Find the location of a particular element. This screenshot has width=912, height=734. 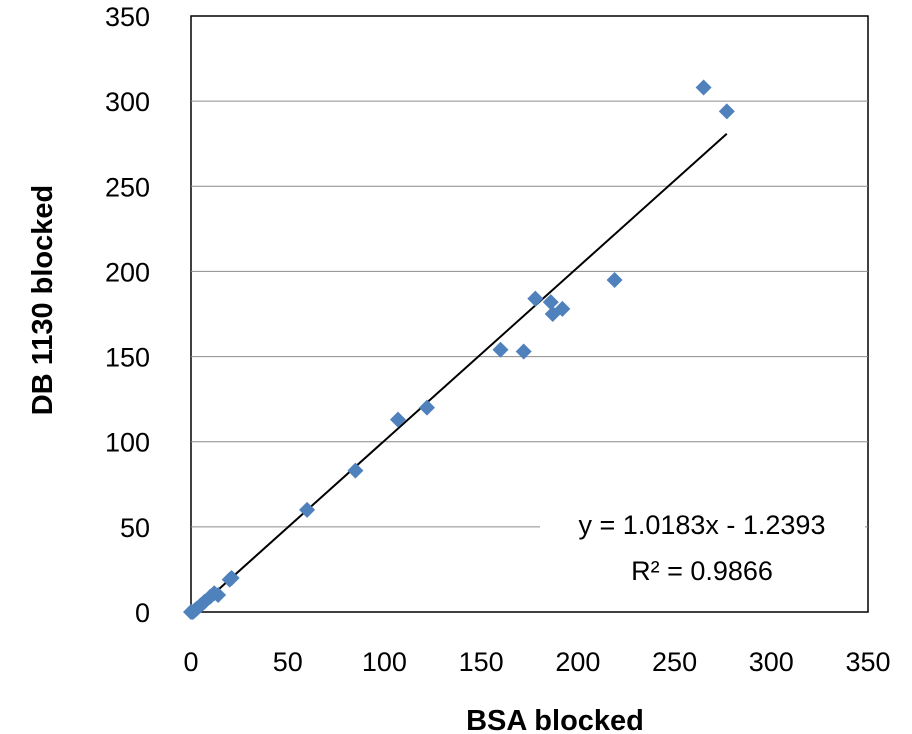

y-axis-ticks: 0 50 100 150 200 250 300 350 is located at coordinates (127, 315).